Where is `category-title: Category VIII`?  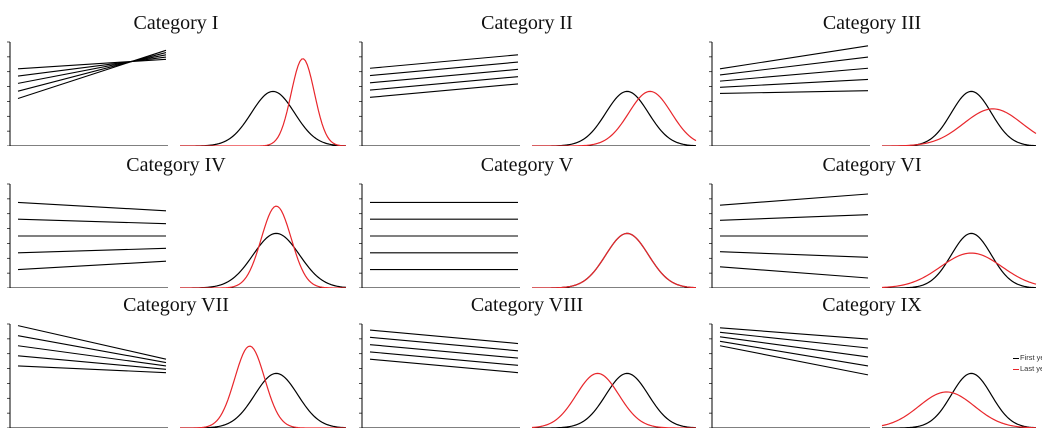 category-title: Category VIII is located at coordinates (527, 305).